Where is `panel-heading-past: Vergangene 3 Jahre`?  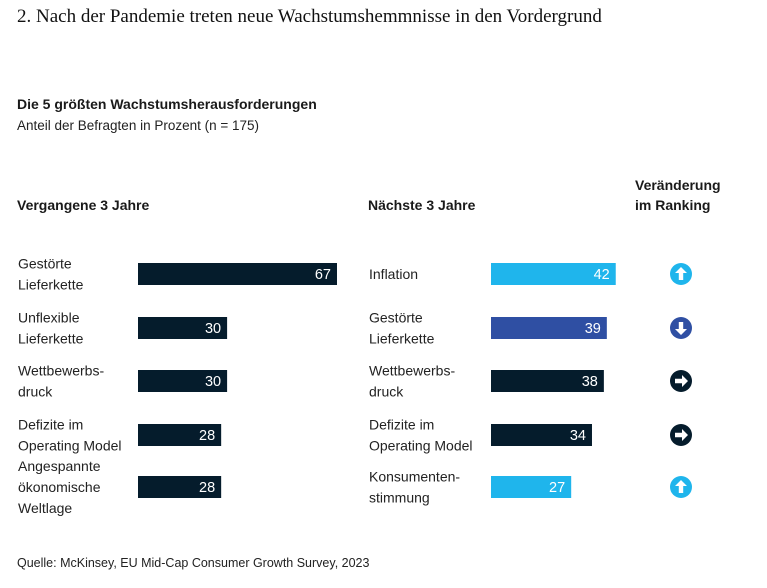 panel-heading-past: Vergangene 3 Jahre is located at coordinates (83, 205).